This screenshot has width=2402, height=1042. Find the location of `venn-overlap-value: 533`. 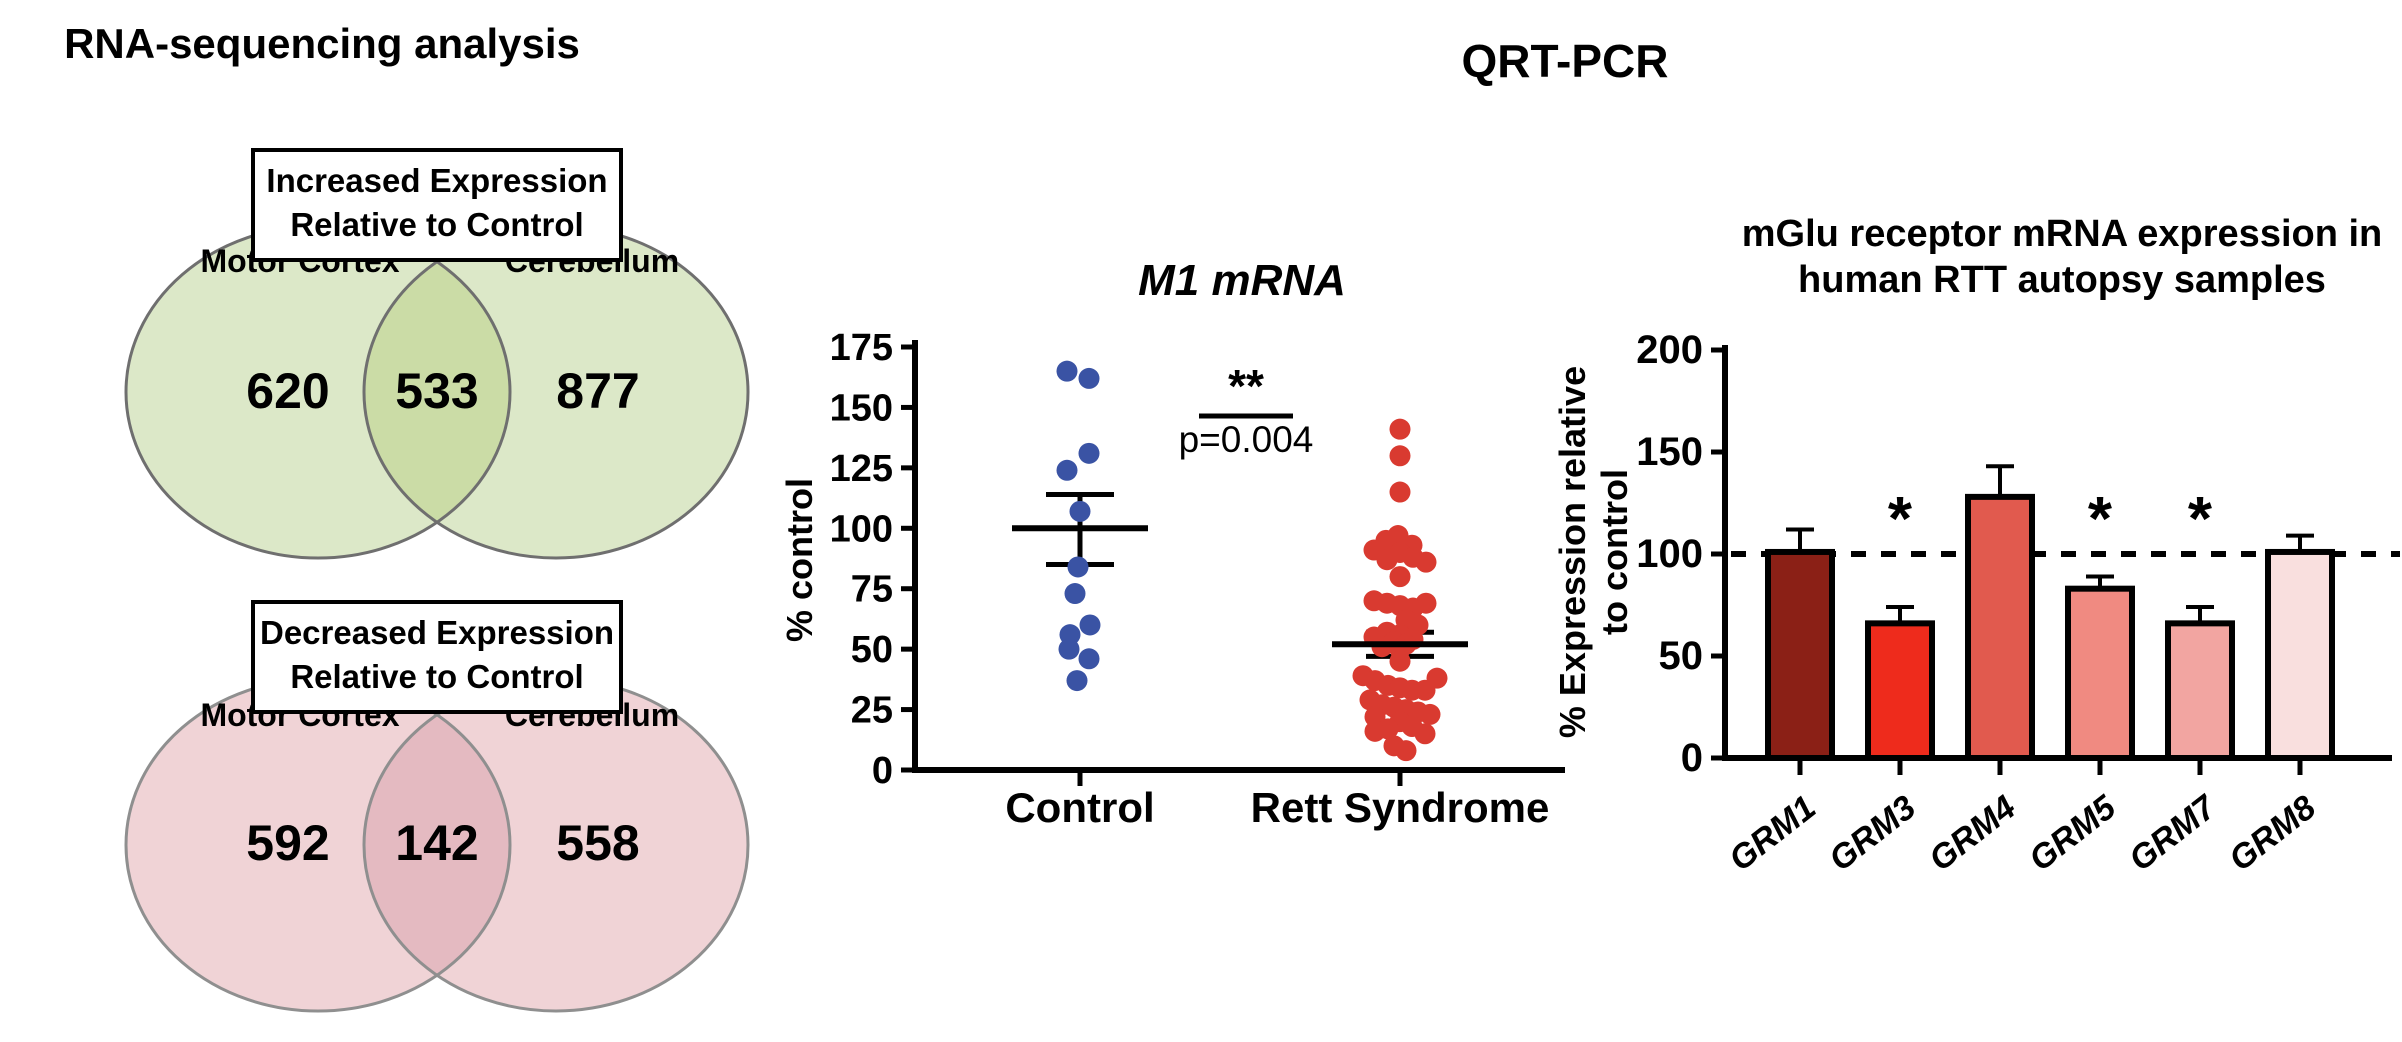

venn-overlap-value: 533 is located at coordinates (436, 391).